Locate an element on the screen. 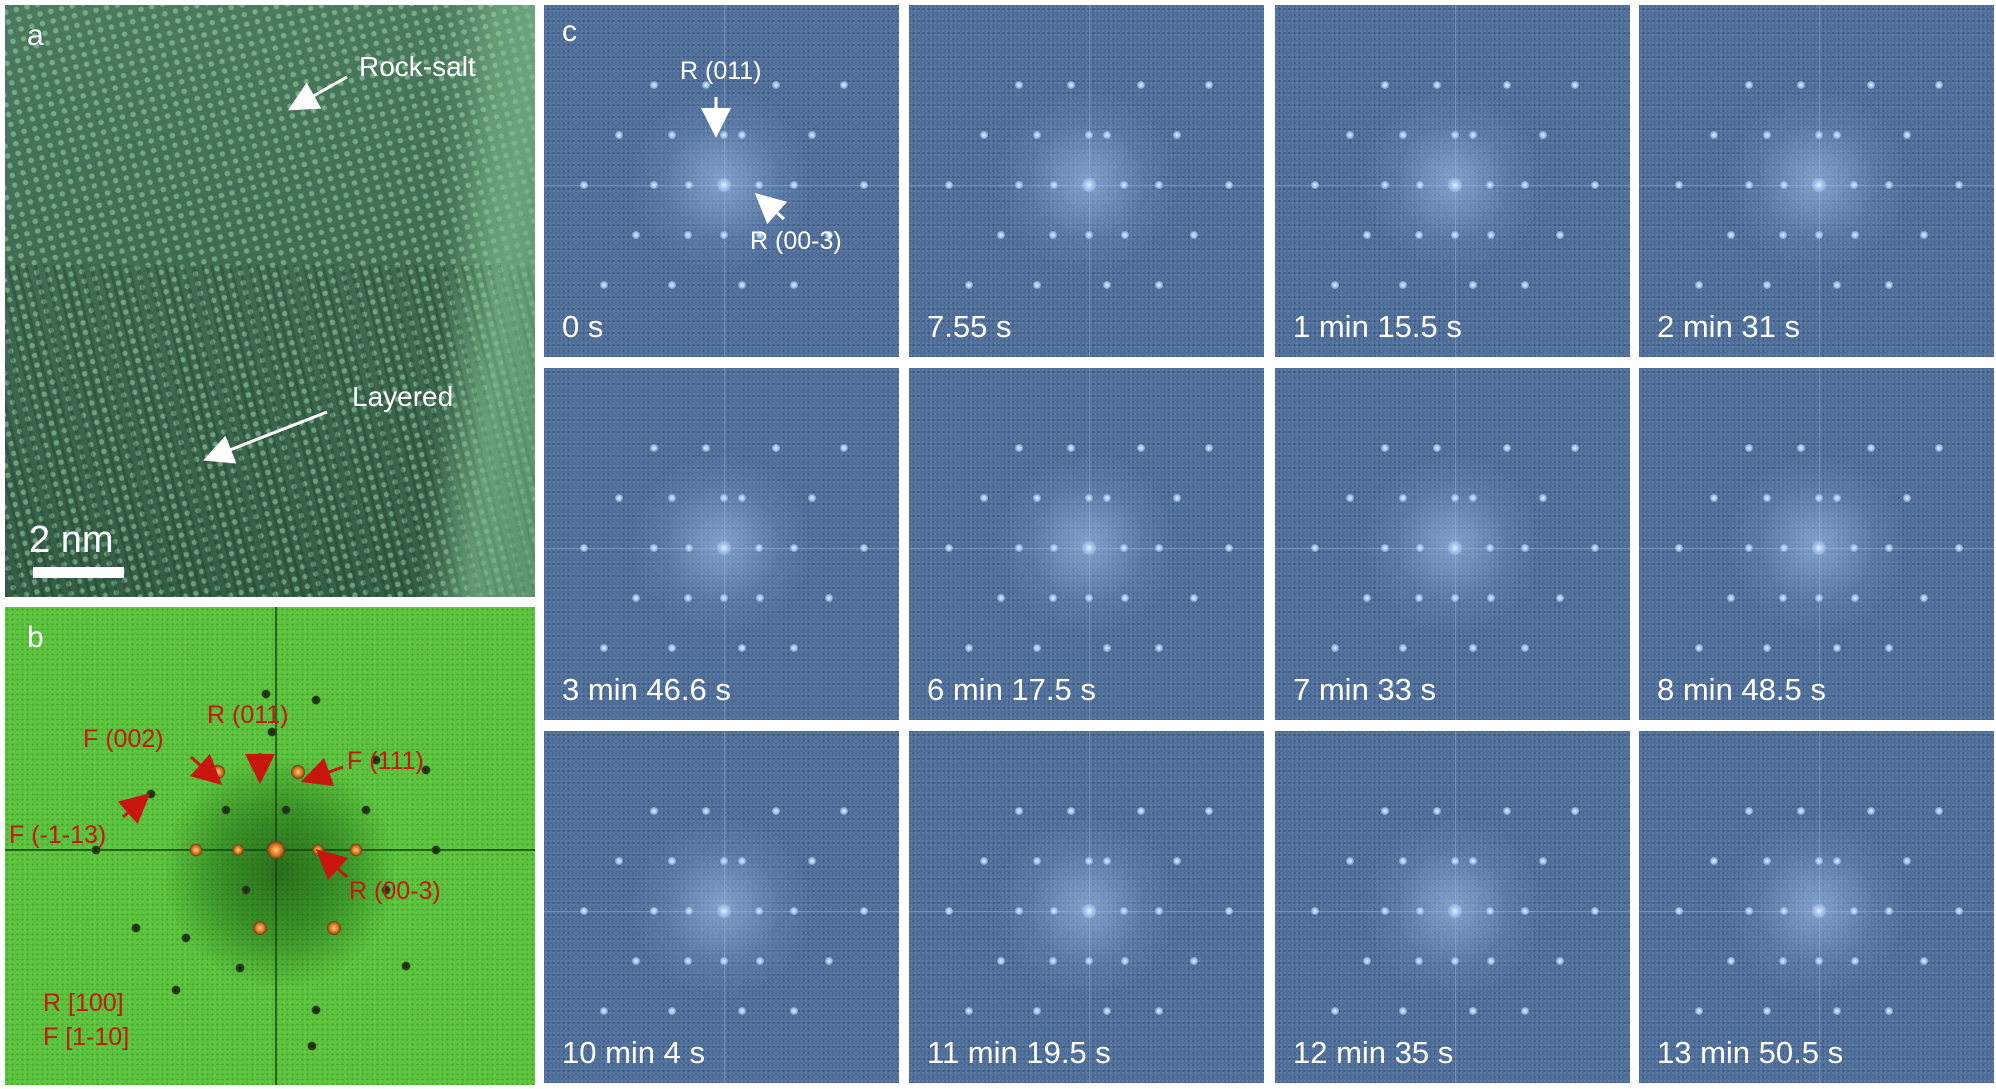  frame-time-label: 12 min 35 s is located at coordinates (1373, 1052).